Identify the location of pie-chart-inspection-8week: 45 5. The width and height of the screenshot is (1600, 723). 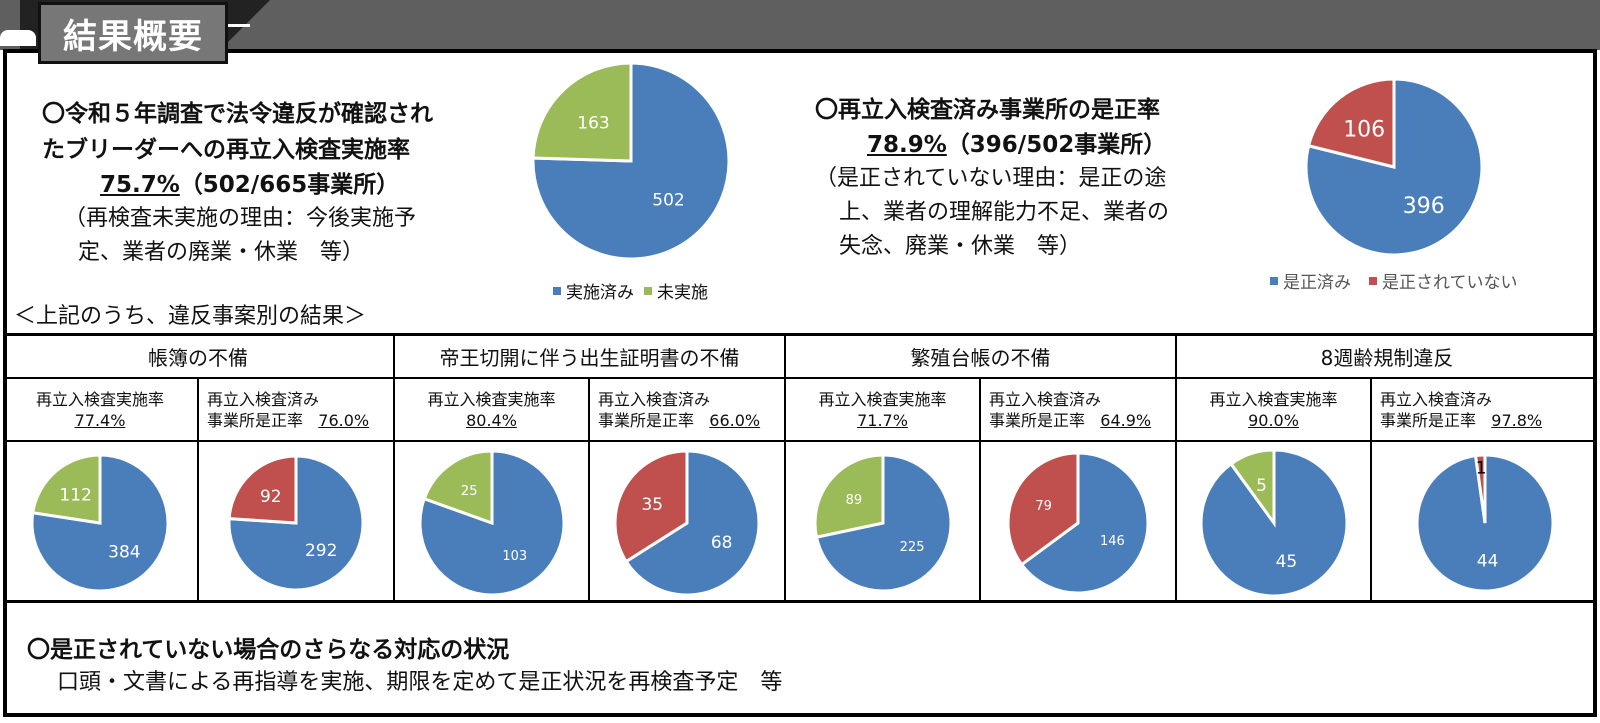
(1274, 522).